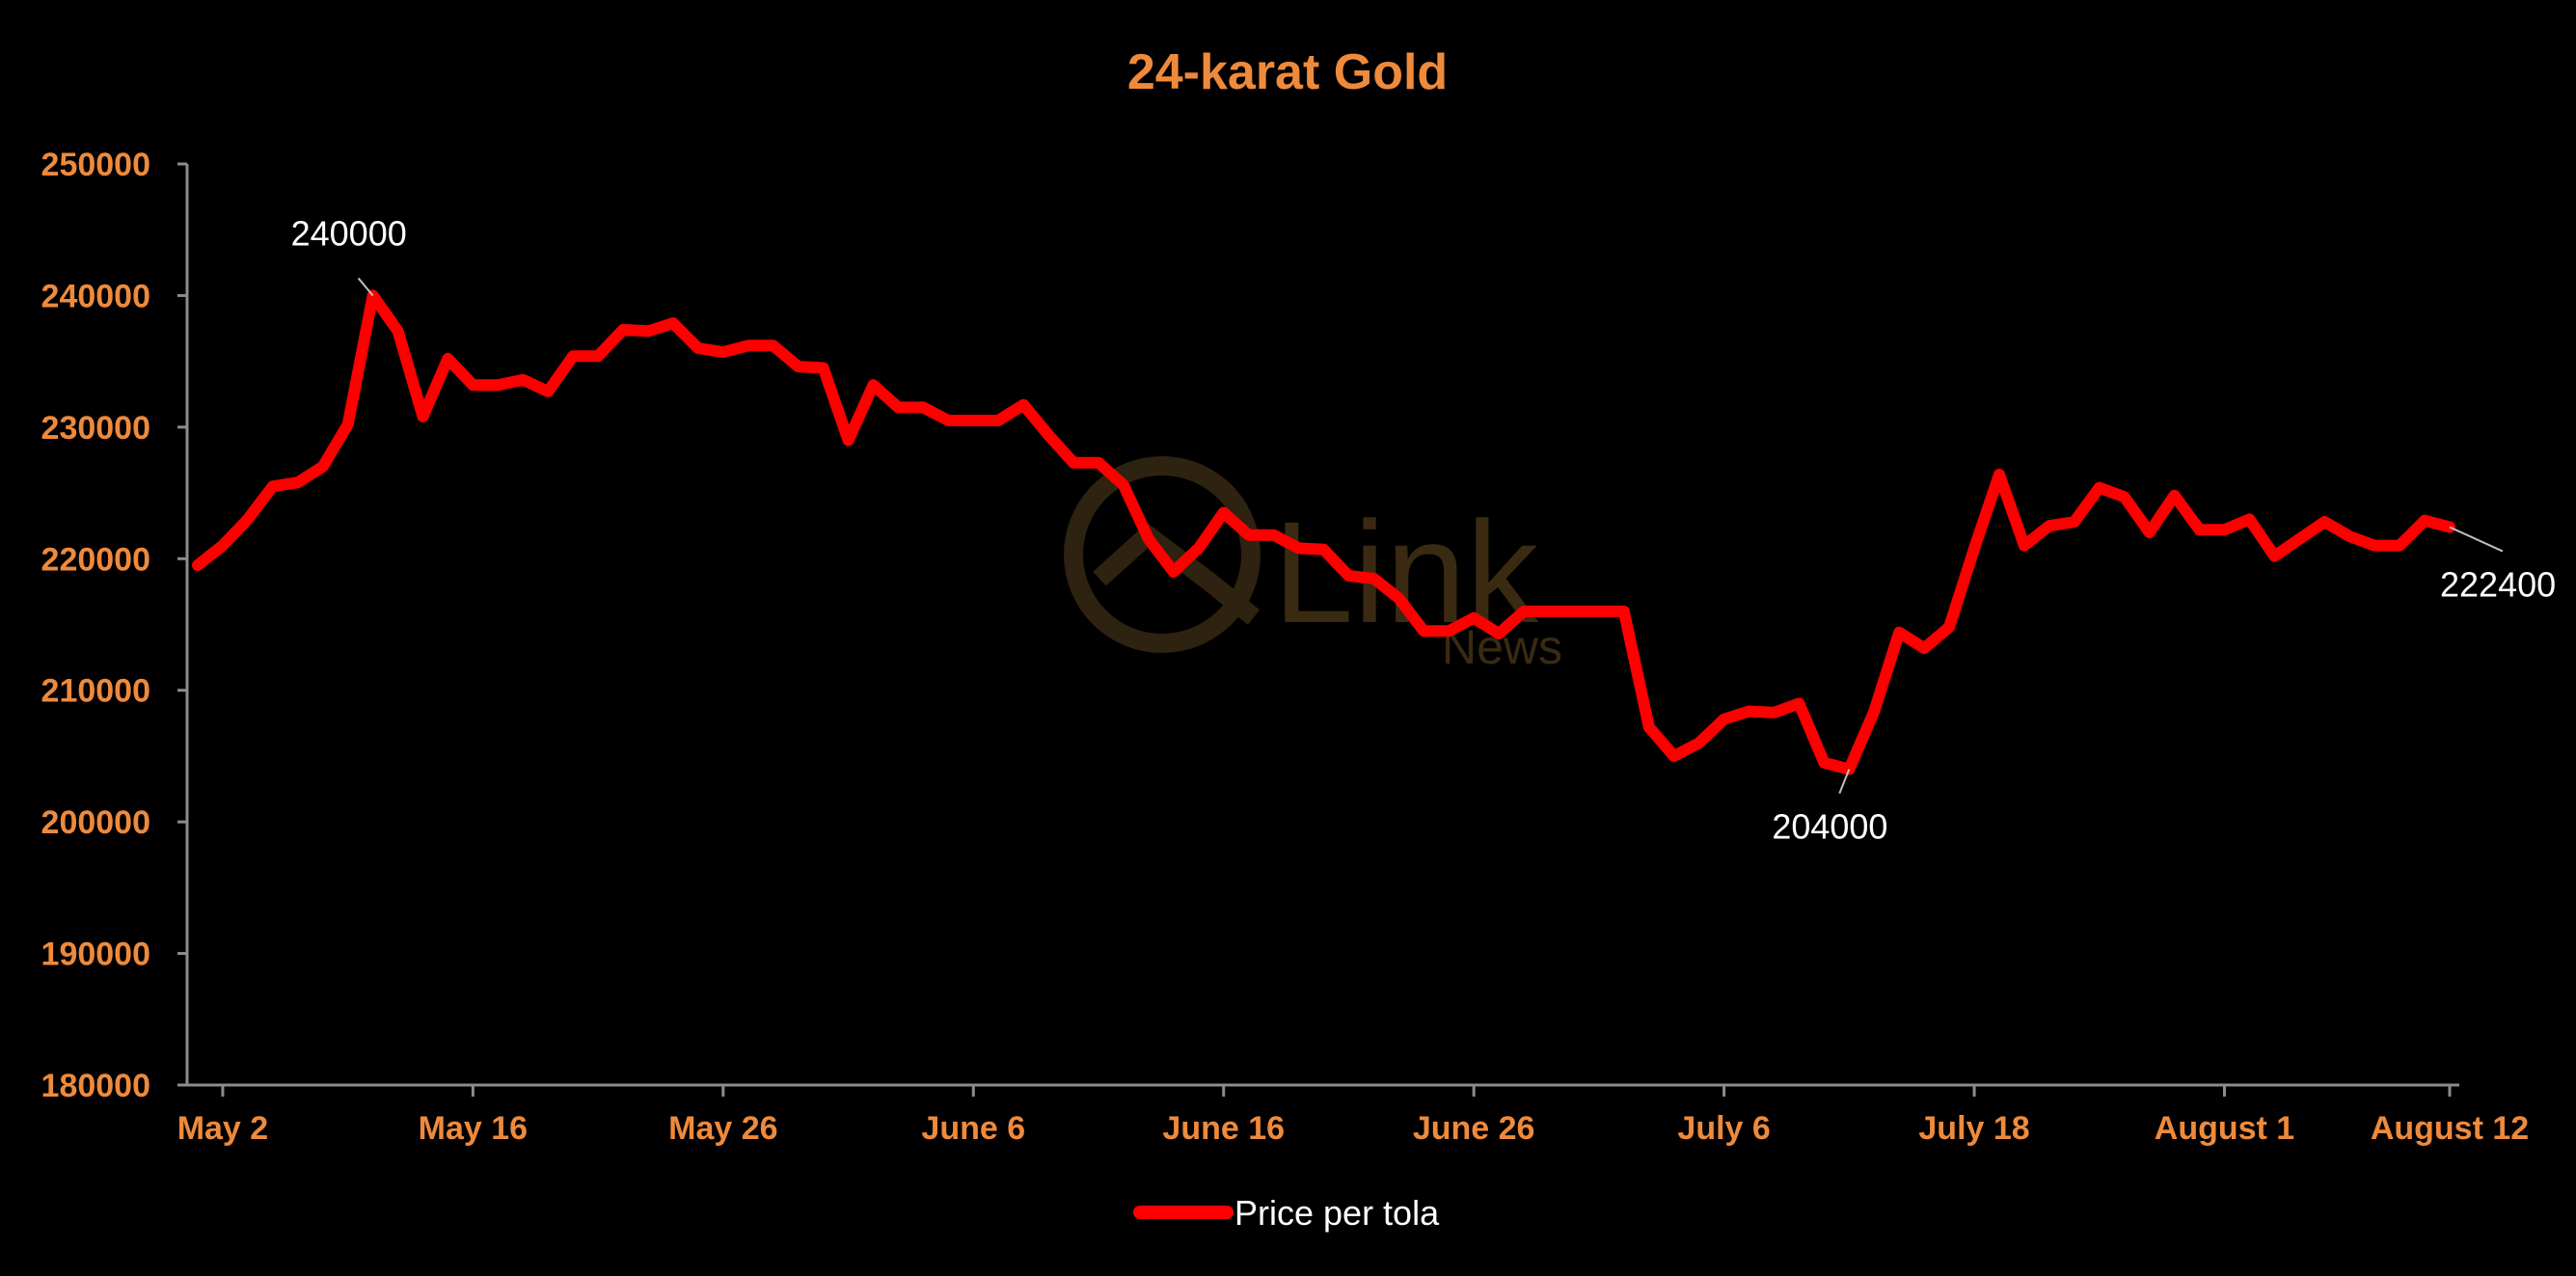 The width and height of the screenshot is (2576, 1276). I want to click on annotation-label: 204000, so click(1829, 827).